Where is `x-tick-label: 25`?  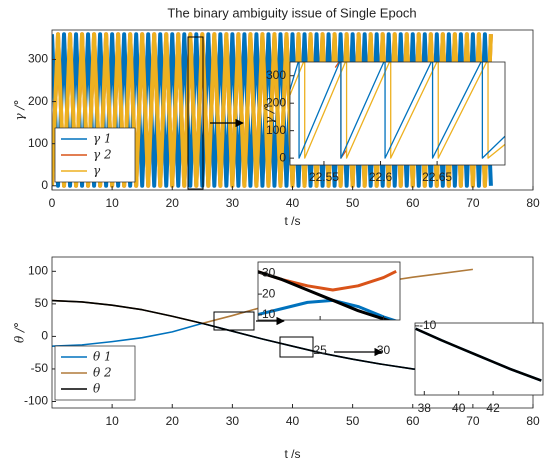
x-tick-label: 25 is located at coordinates (320, 350).